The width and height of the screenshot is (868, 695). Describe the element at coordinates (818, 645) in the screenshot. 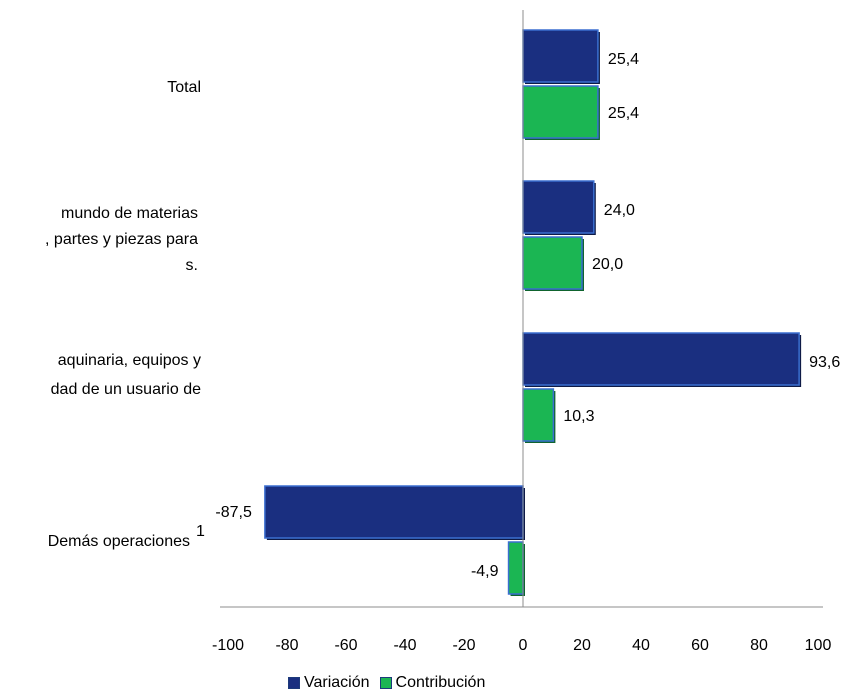

I see `x-tick-label: 100` at that location.